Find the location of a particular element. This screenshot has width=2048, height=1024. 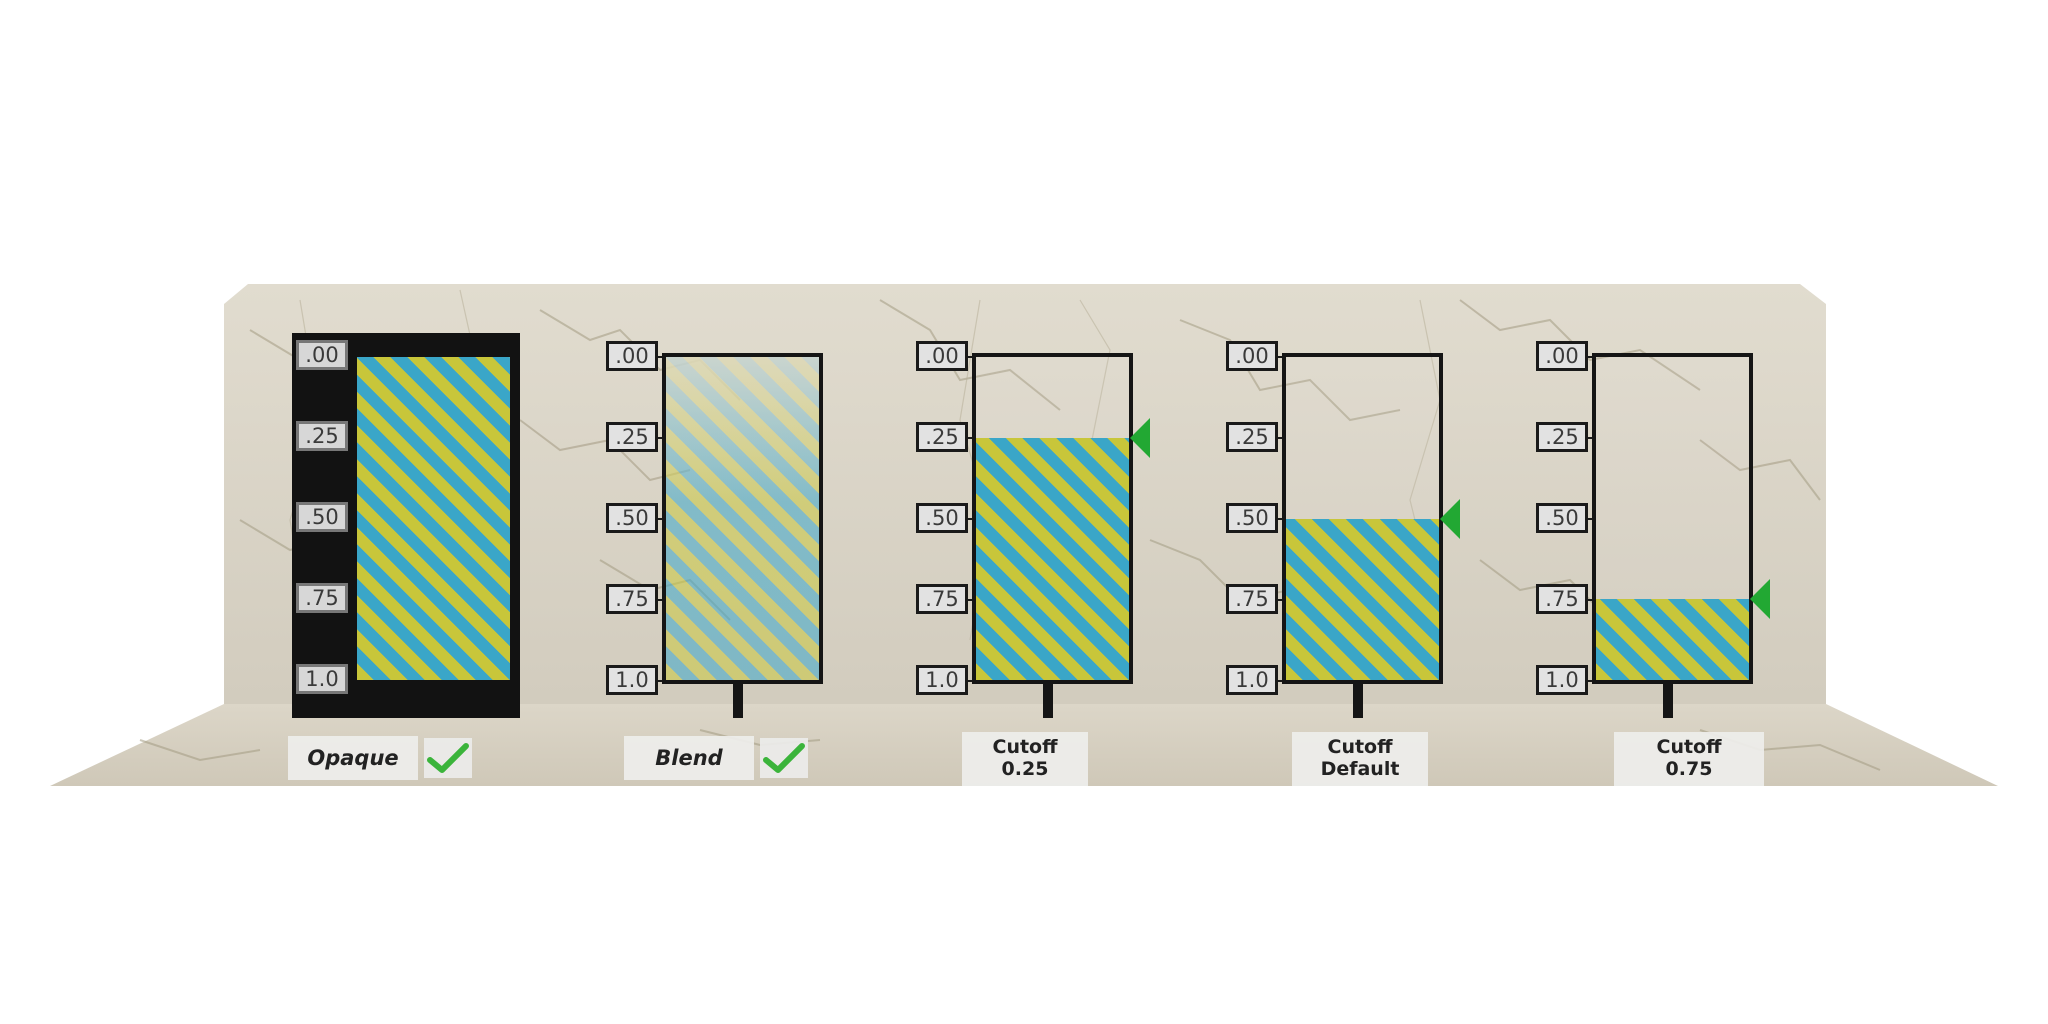

caption-opaque: Opaque is located at coordinates (353, 758).